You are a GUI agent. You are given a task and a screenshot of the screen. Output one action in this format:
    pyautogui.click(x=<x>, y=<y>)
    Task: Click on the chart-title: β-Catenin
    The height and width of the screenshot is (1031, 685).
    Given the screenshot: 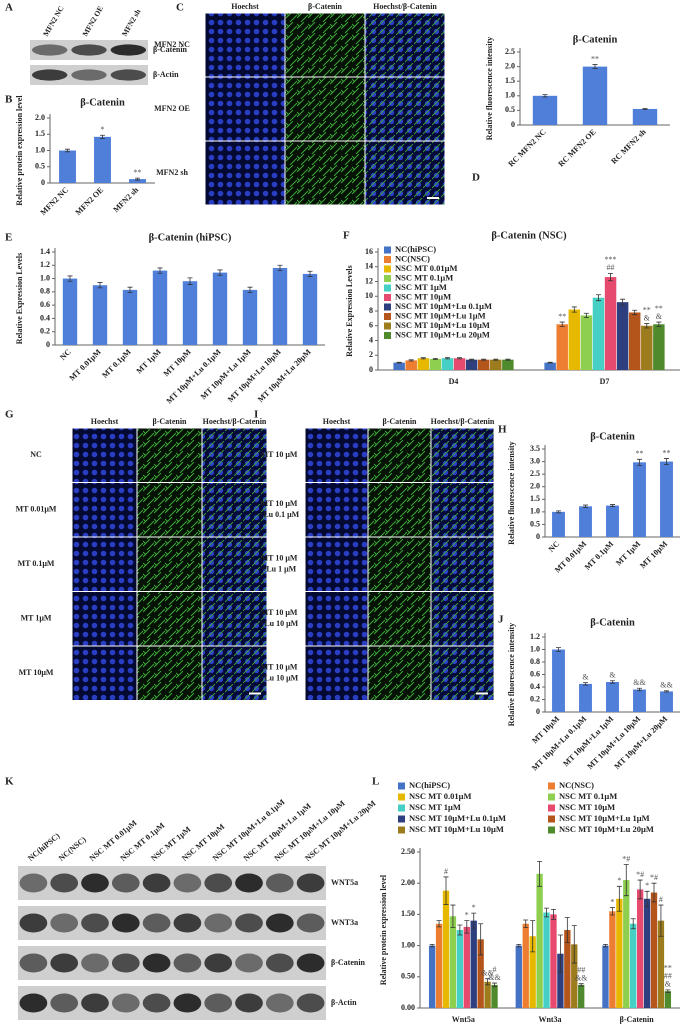 What is the action you would take?
    pyautogui.click(x=612, y=436)
    